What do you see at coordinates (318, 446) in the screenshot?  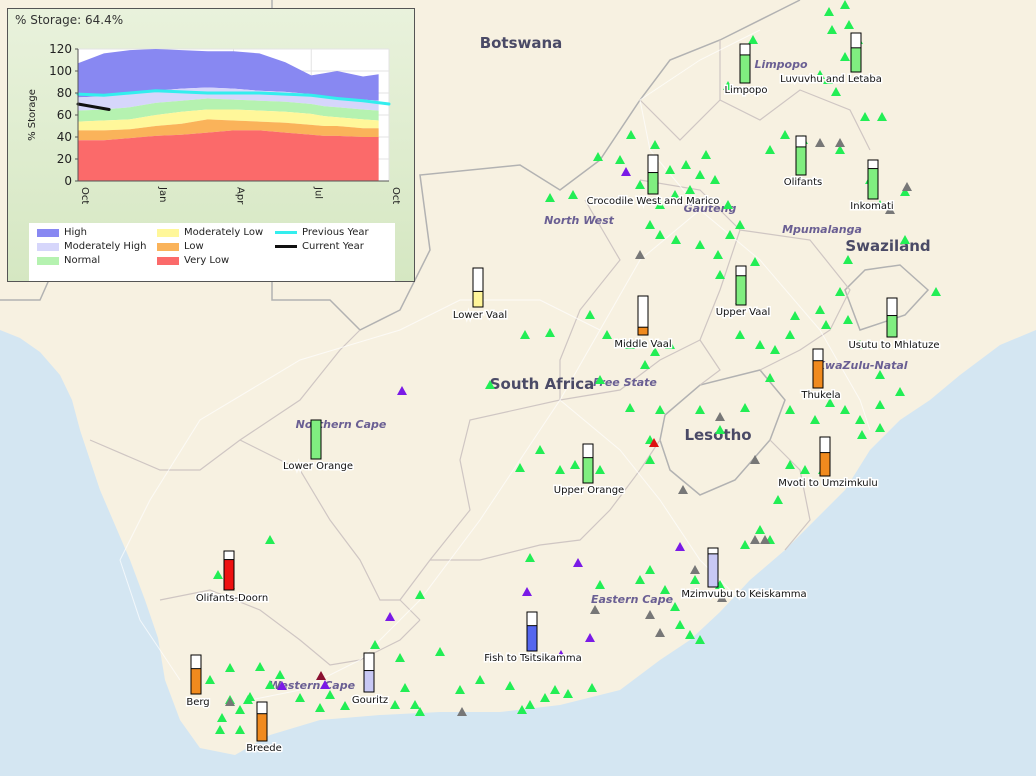 I see `wma-lower-orange: Lower Orange` at bounding box center [318, 446].